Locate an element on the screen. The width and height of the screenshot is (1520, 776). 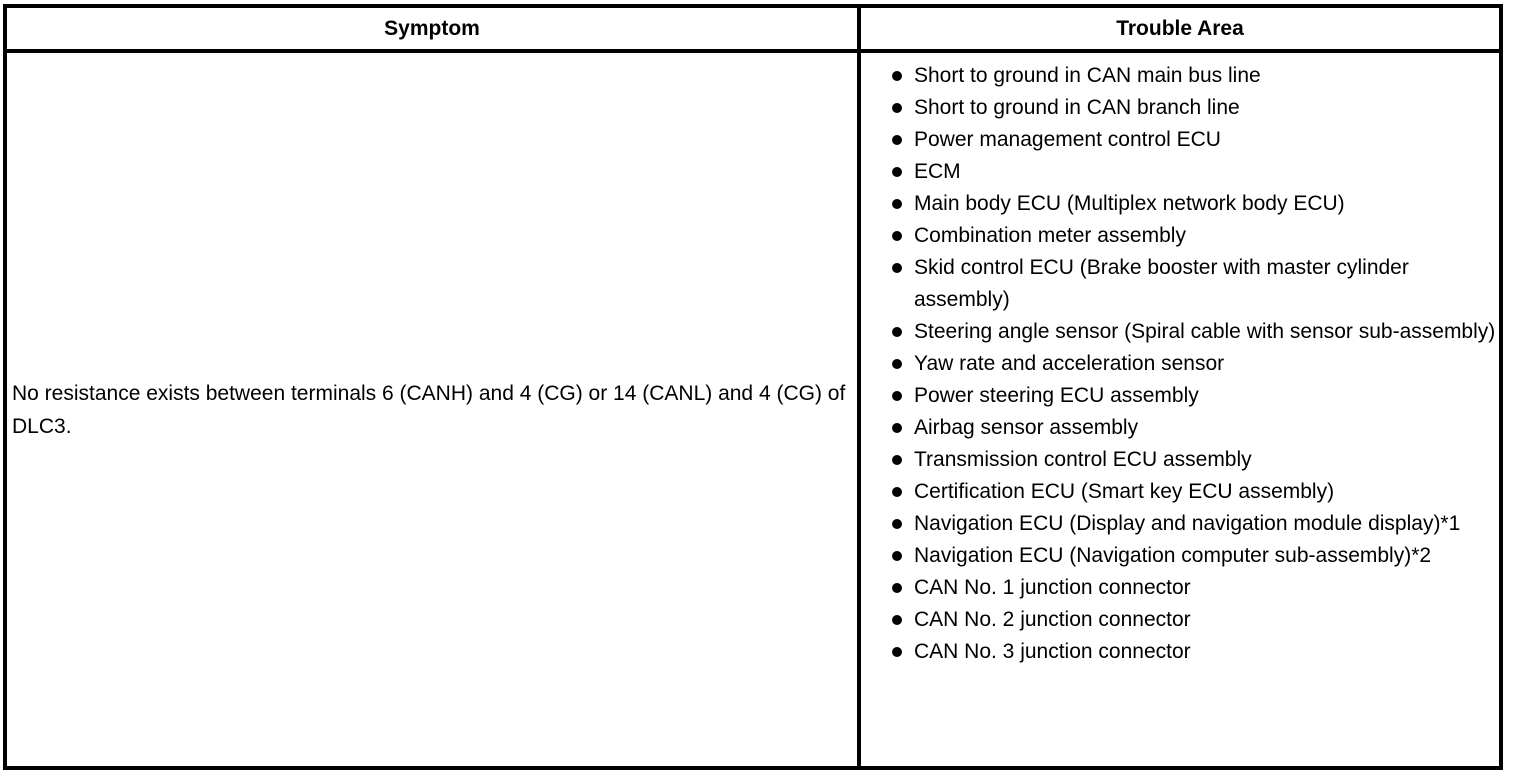
trouble-area-text: CAN No. 1 junction connector is located at coordinates (1052, 587).